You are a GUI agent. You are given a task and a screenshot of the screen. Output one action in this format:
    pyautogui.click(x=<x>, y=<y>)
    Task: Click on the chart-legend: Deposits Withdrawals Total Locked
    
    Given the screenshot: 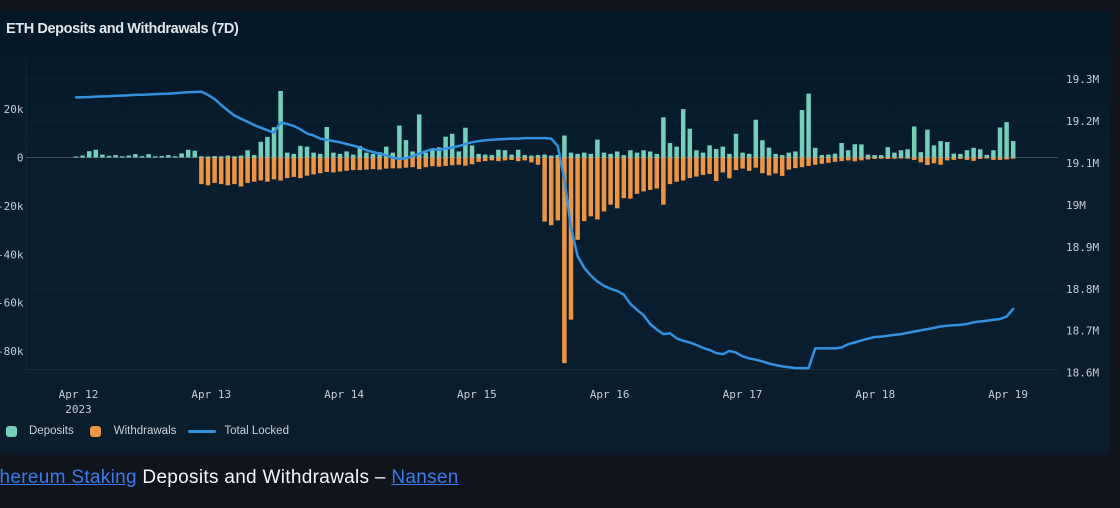 What is the action you would take?
    pyautogui.click(x=147, y=431)
    